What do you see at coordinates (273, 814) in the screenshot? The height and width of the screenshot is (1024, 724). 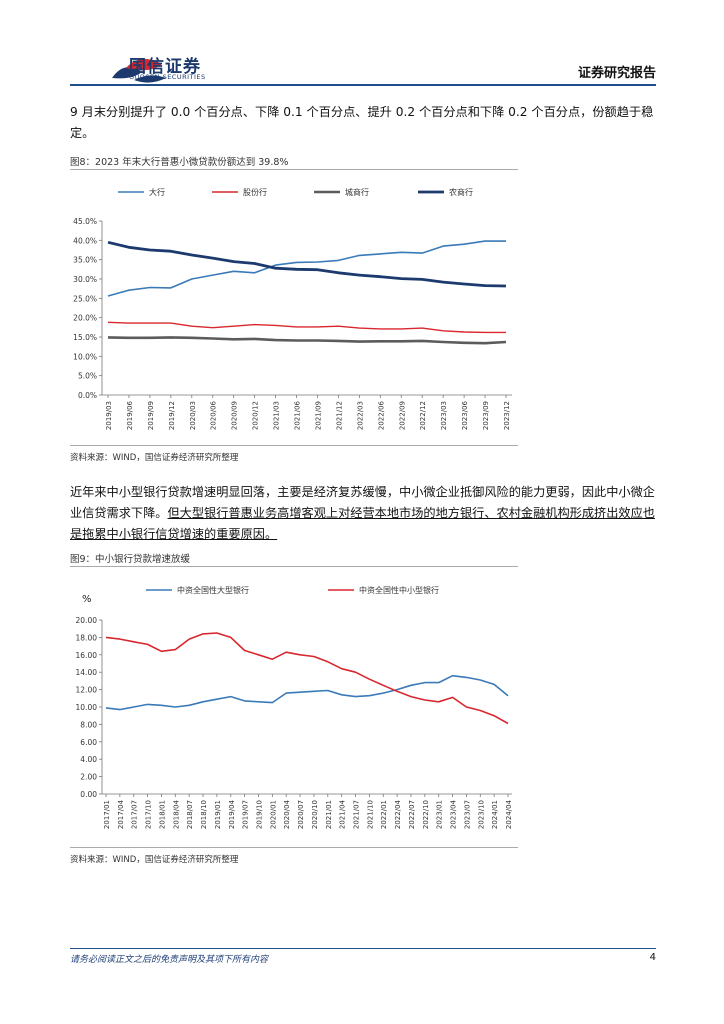 I see `x-tick-label: 2020/01` at bounding box center [273, 814].